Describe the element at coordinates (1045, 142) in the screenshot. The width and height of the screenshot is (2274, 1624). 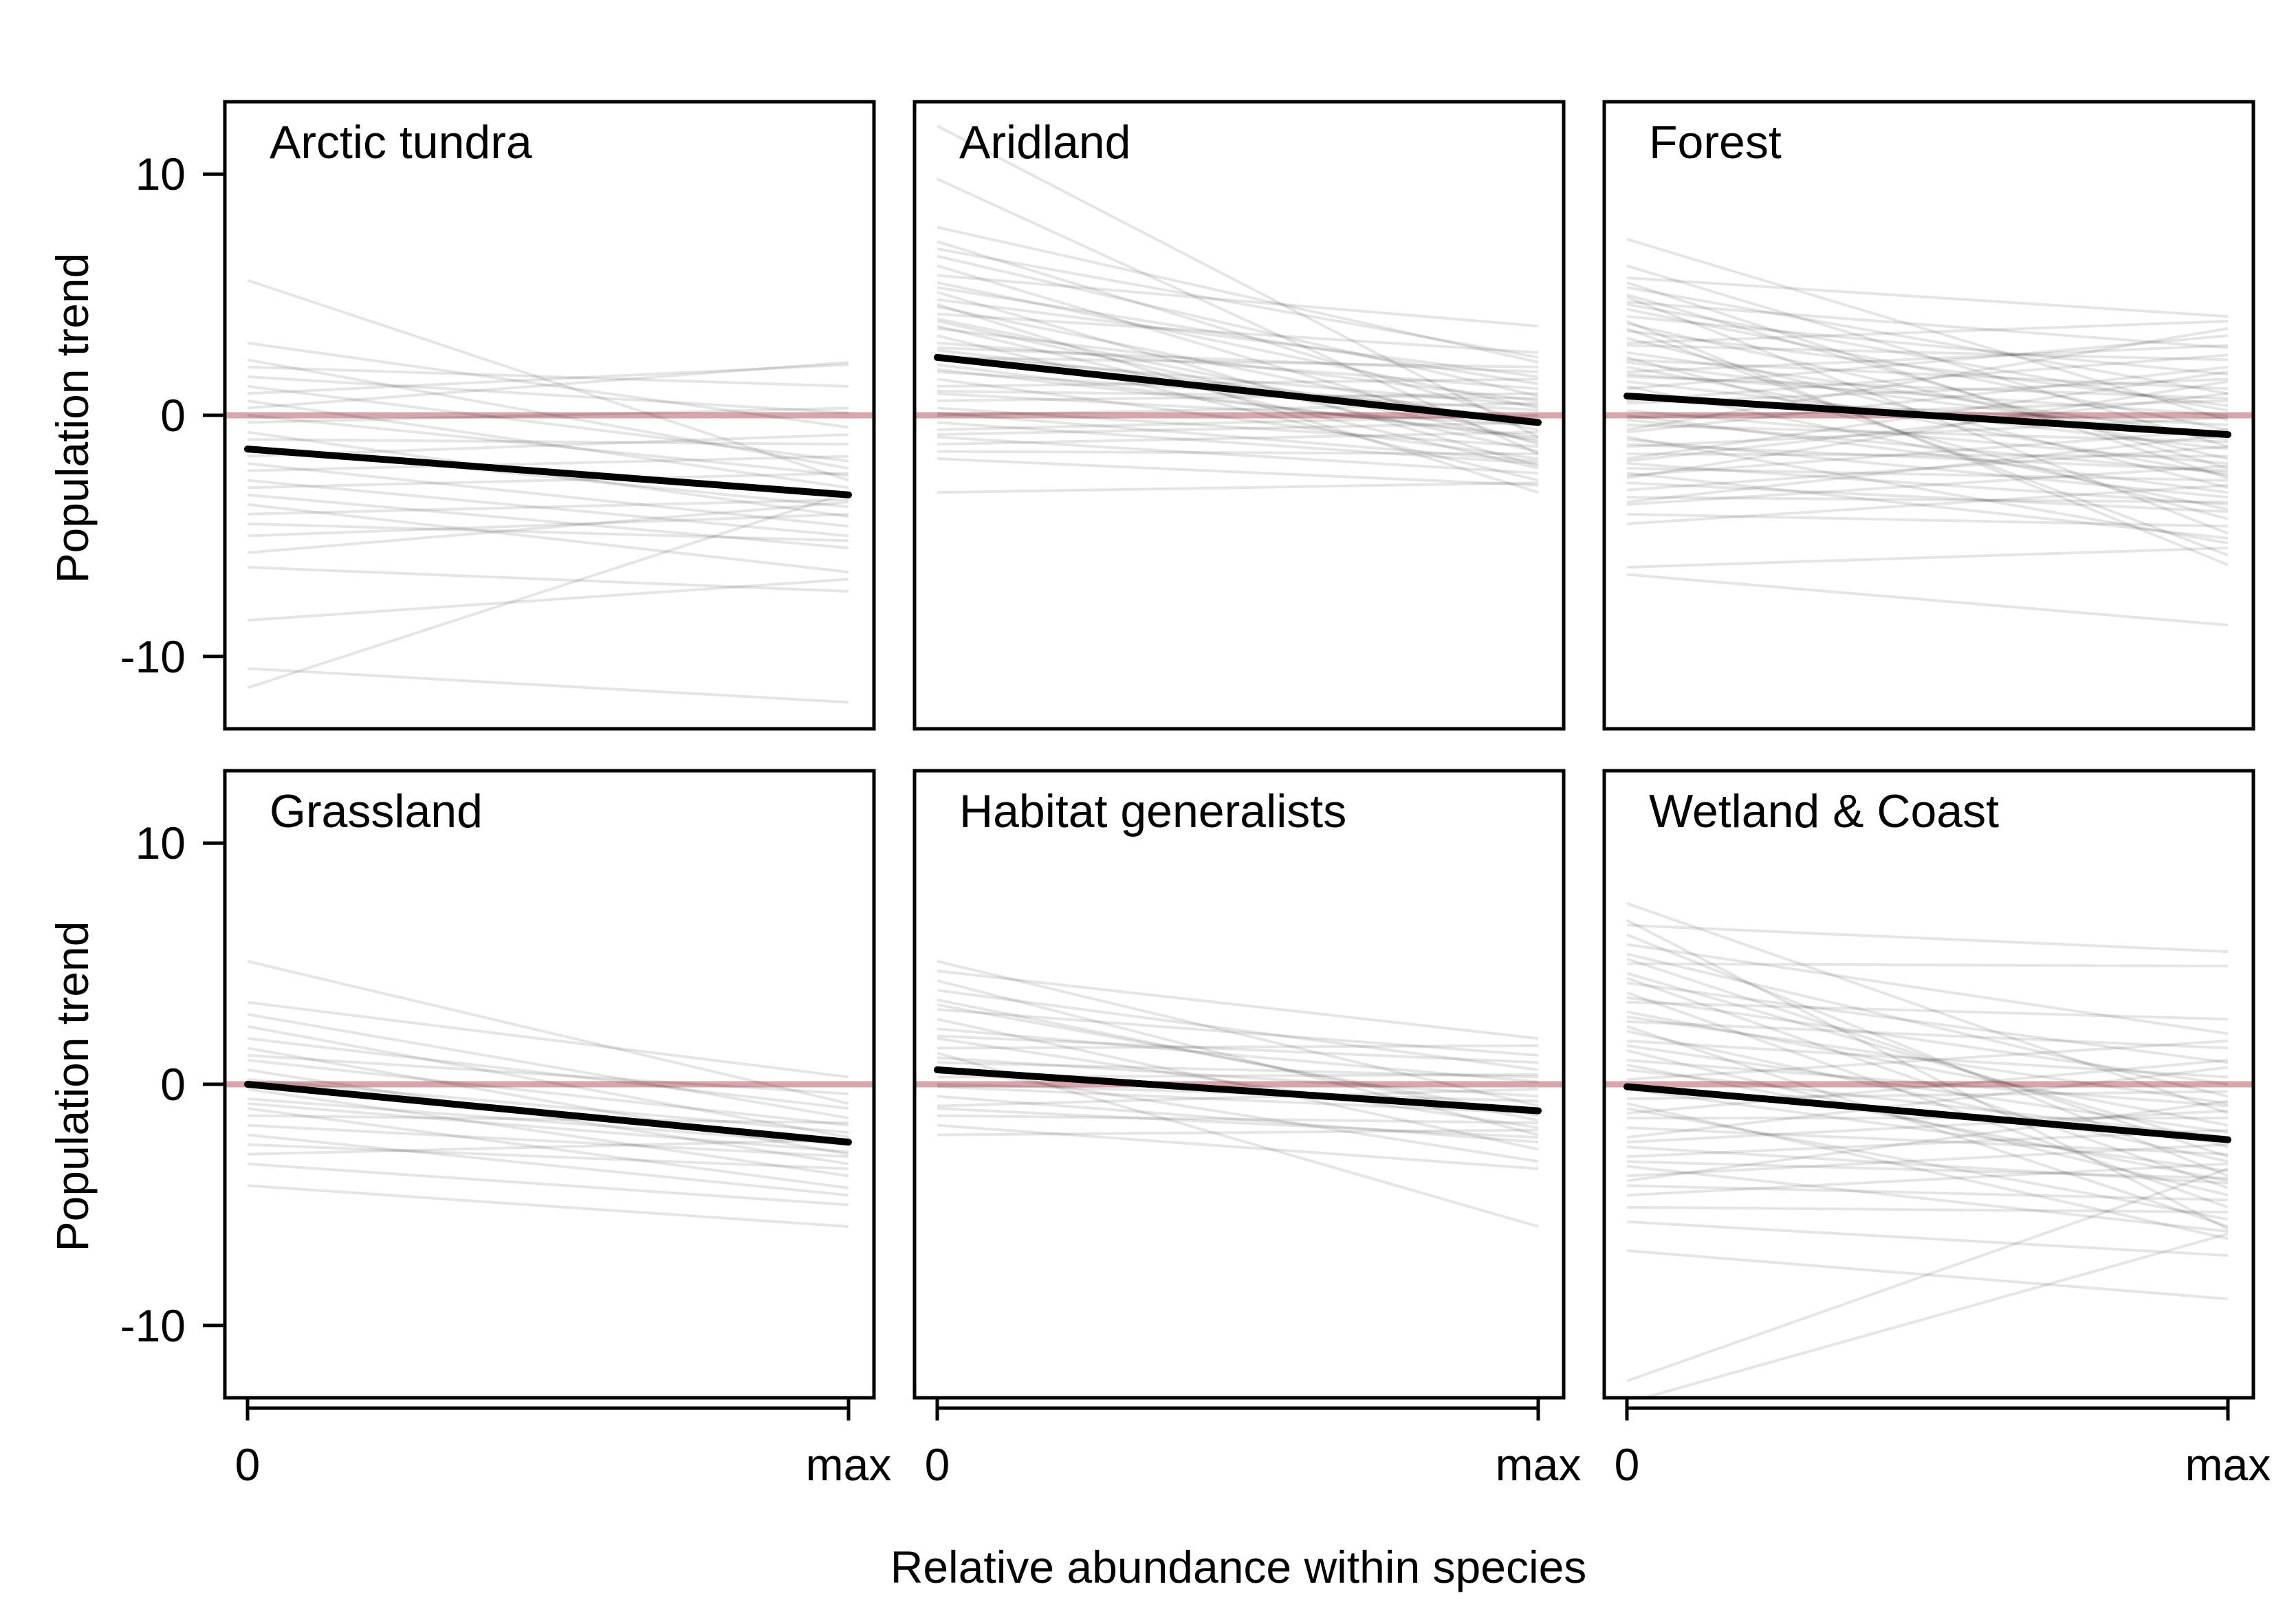
I see `panel-title: Aridland` at that location.